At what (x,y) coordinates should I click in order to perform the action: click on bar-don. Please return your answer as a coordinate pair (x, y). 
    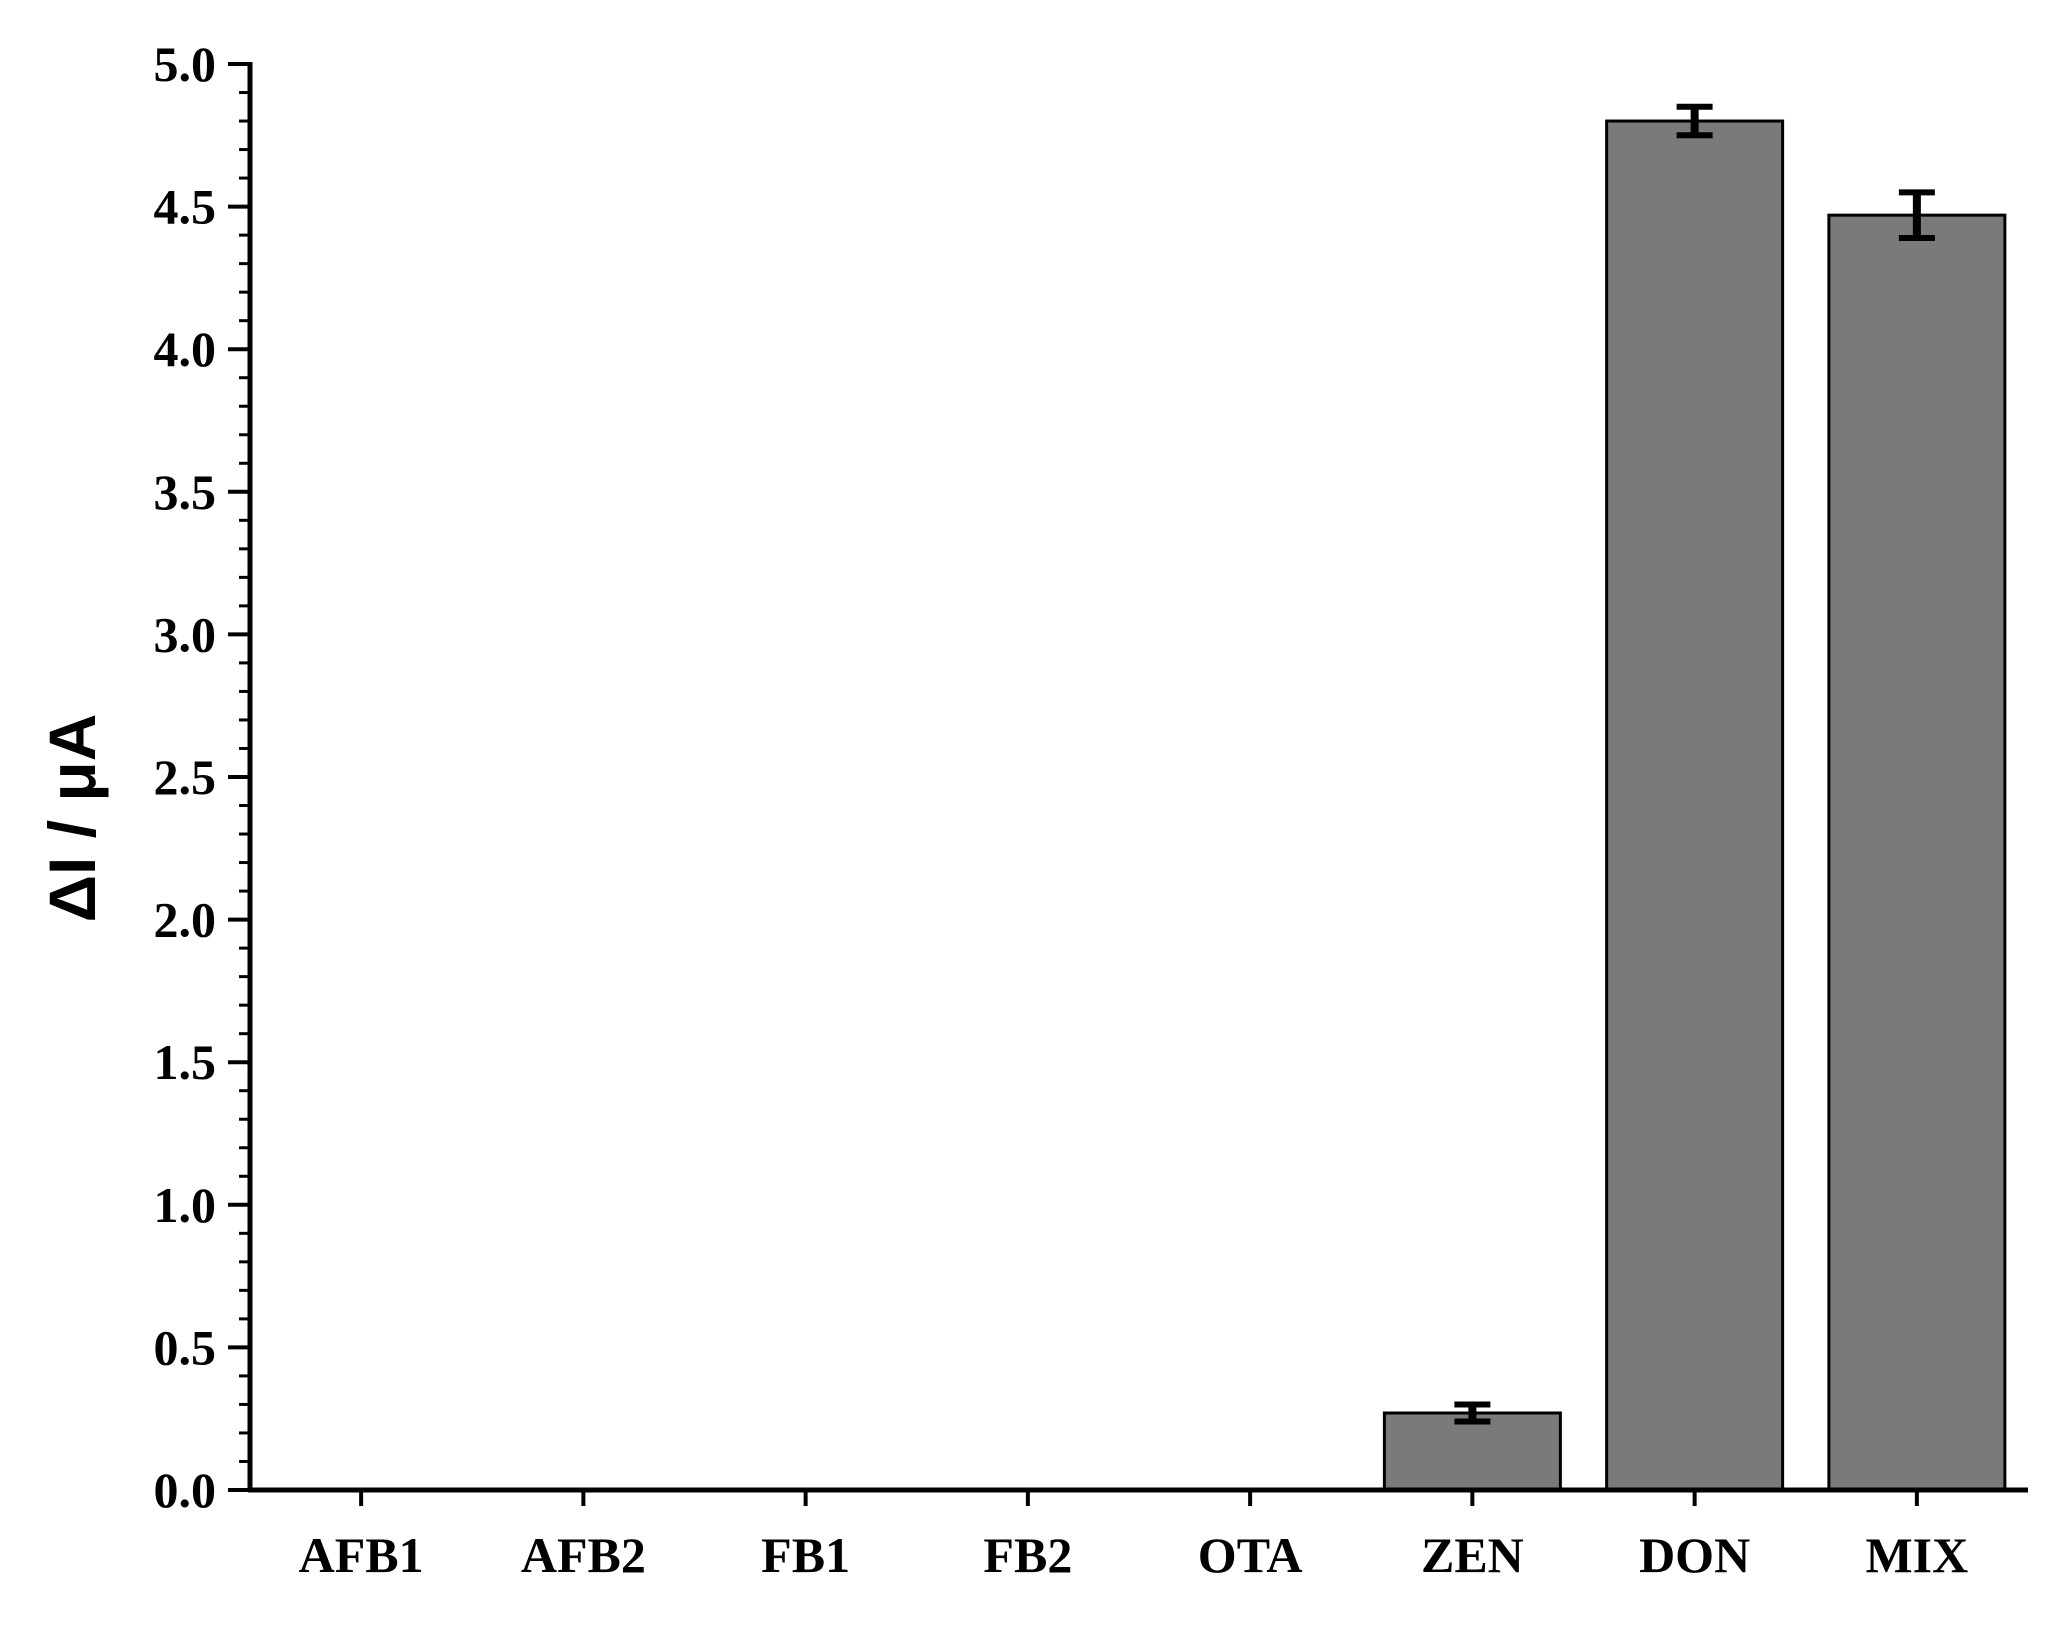
    Looking at the image, I should click on (1695, 805).